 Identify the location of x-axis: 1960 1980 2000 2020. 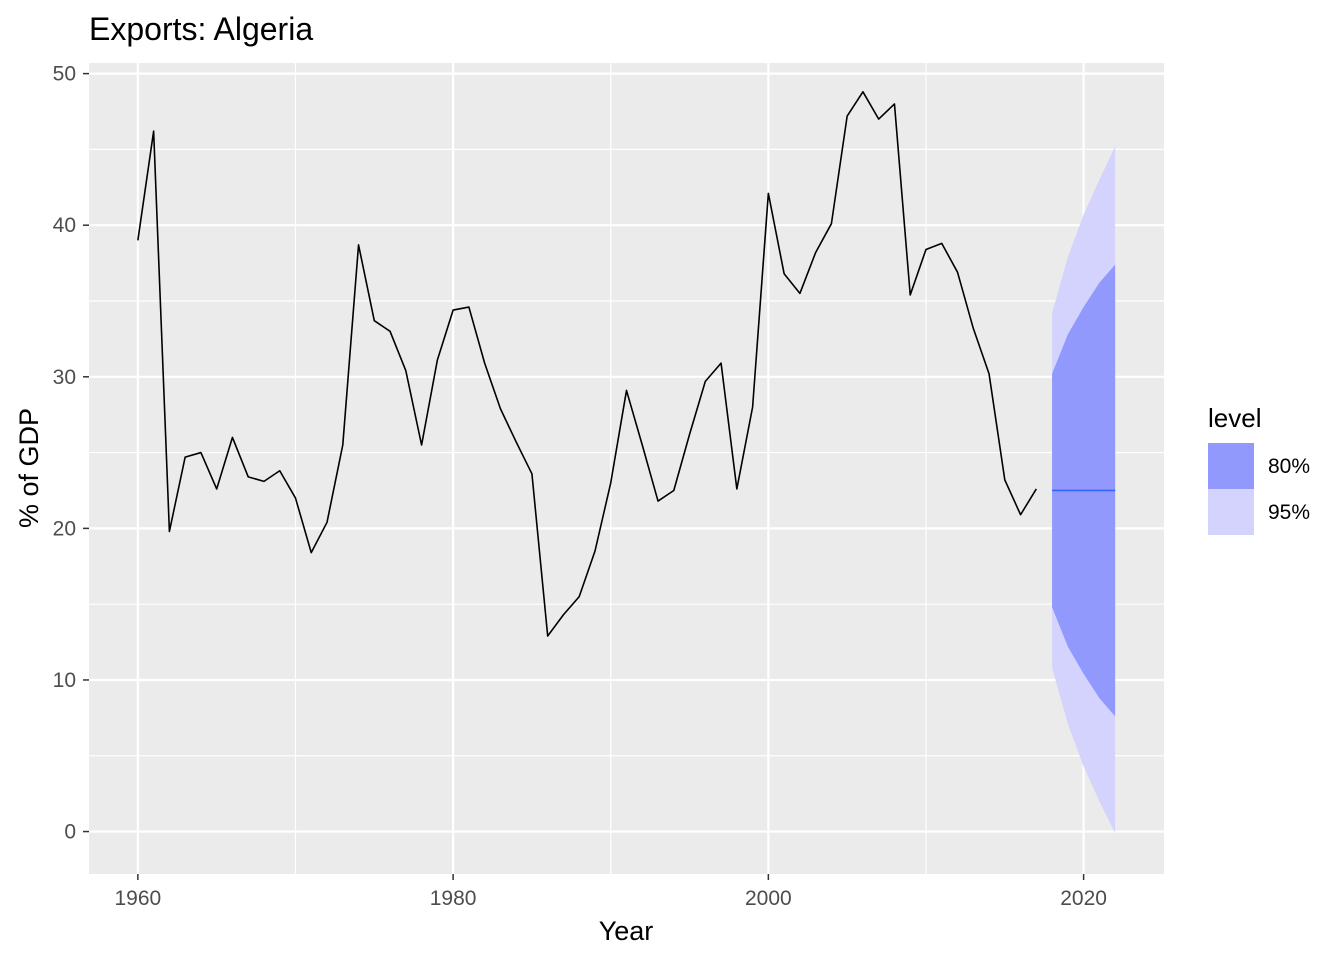
(611, 892).